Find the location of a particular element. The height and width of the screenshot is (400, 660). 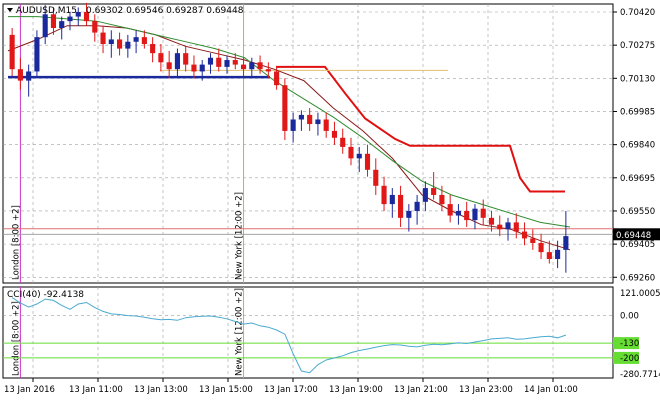

price-tick-label: 0.69260 is located at coordinates (637, 278).